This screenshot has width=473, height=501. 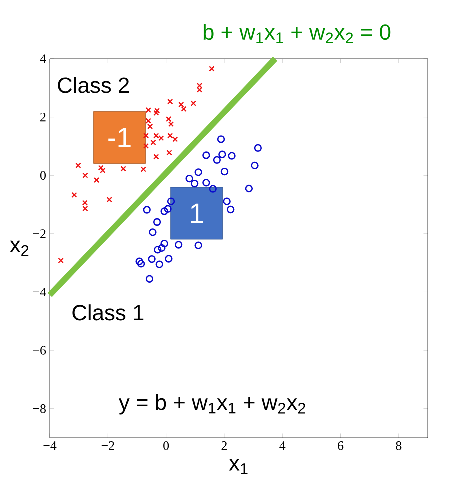 What do you see at coordinates (39, 292) in the screenshot?
I see `y-tick-label: −4` at bounding box center [39, 292].